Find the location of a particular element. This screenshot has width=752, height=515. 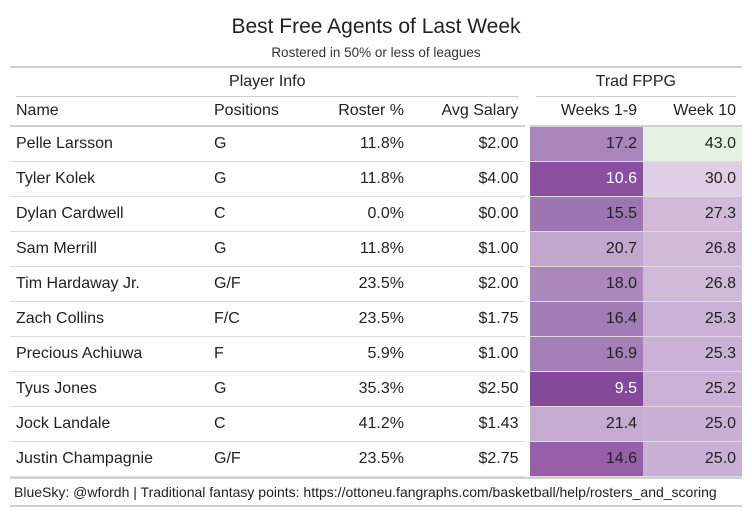

cell-positions: F/C is located at coordinates (259, 319).